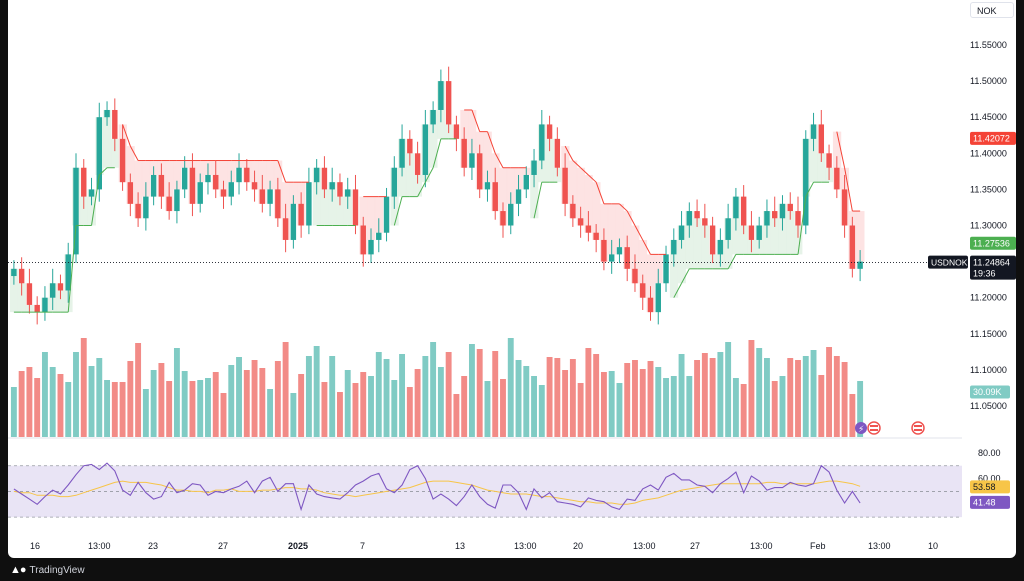 This screenshot has width=1024, height=581. I want to click on brand: ▲● TradingView, so click(47, 570).